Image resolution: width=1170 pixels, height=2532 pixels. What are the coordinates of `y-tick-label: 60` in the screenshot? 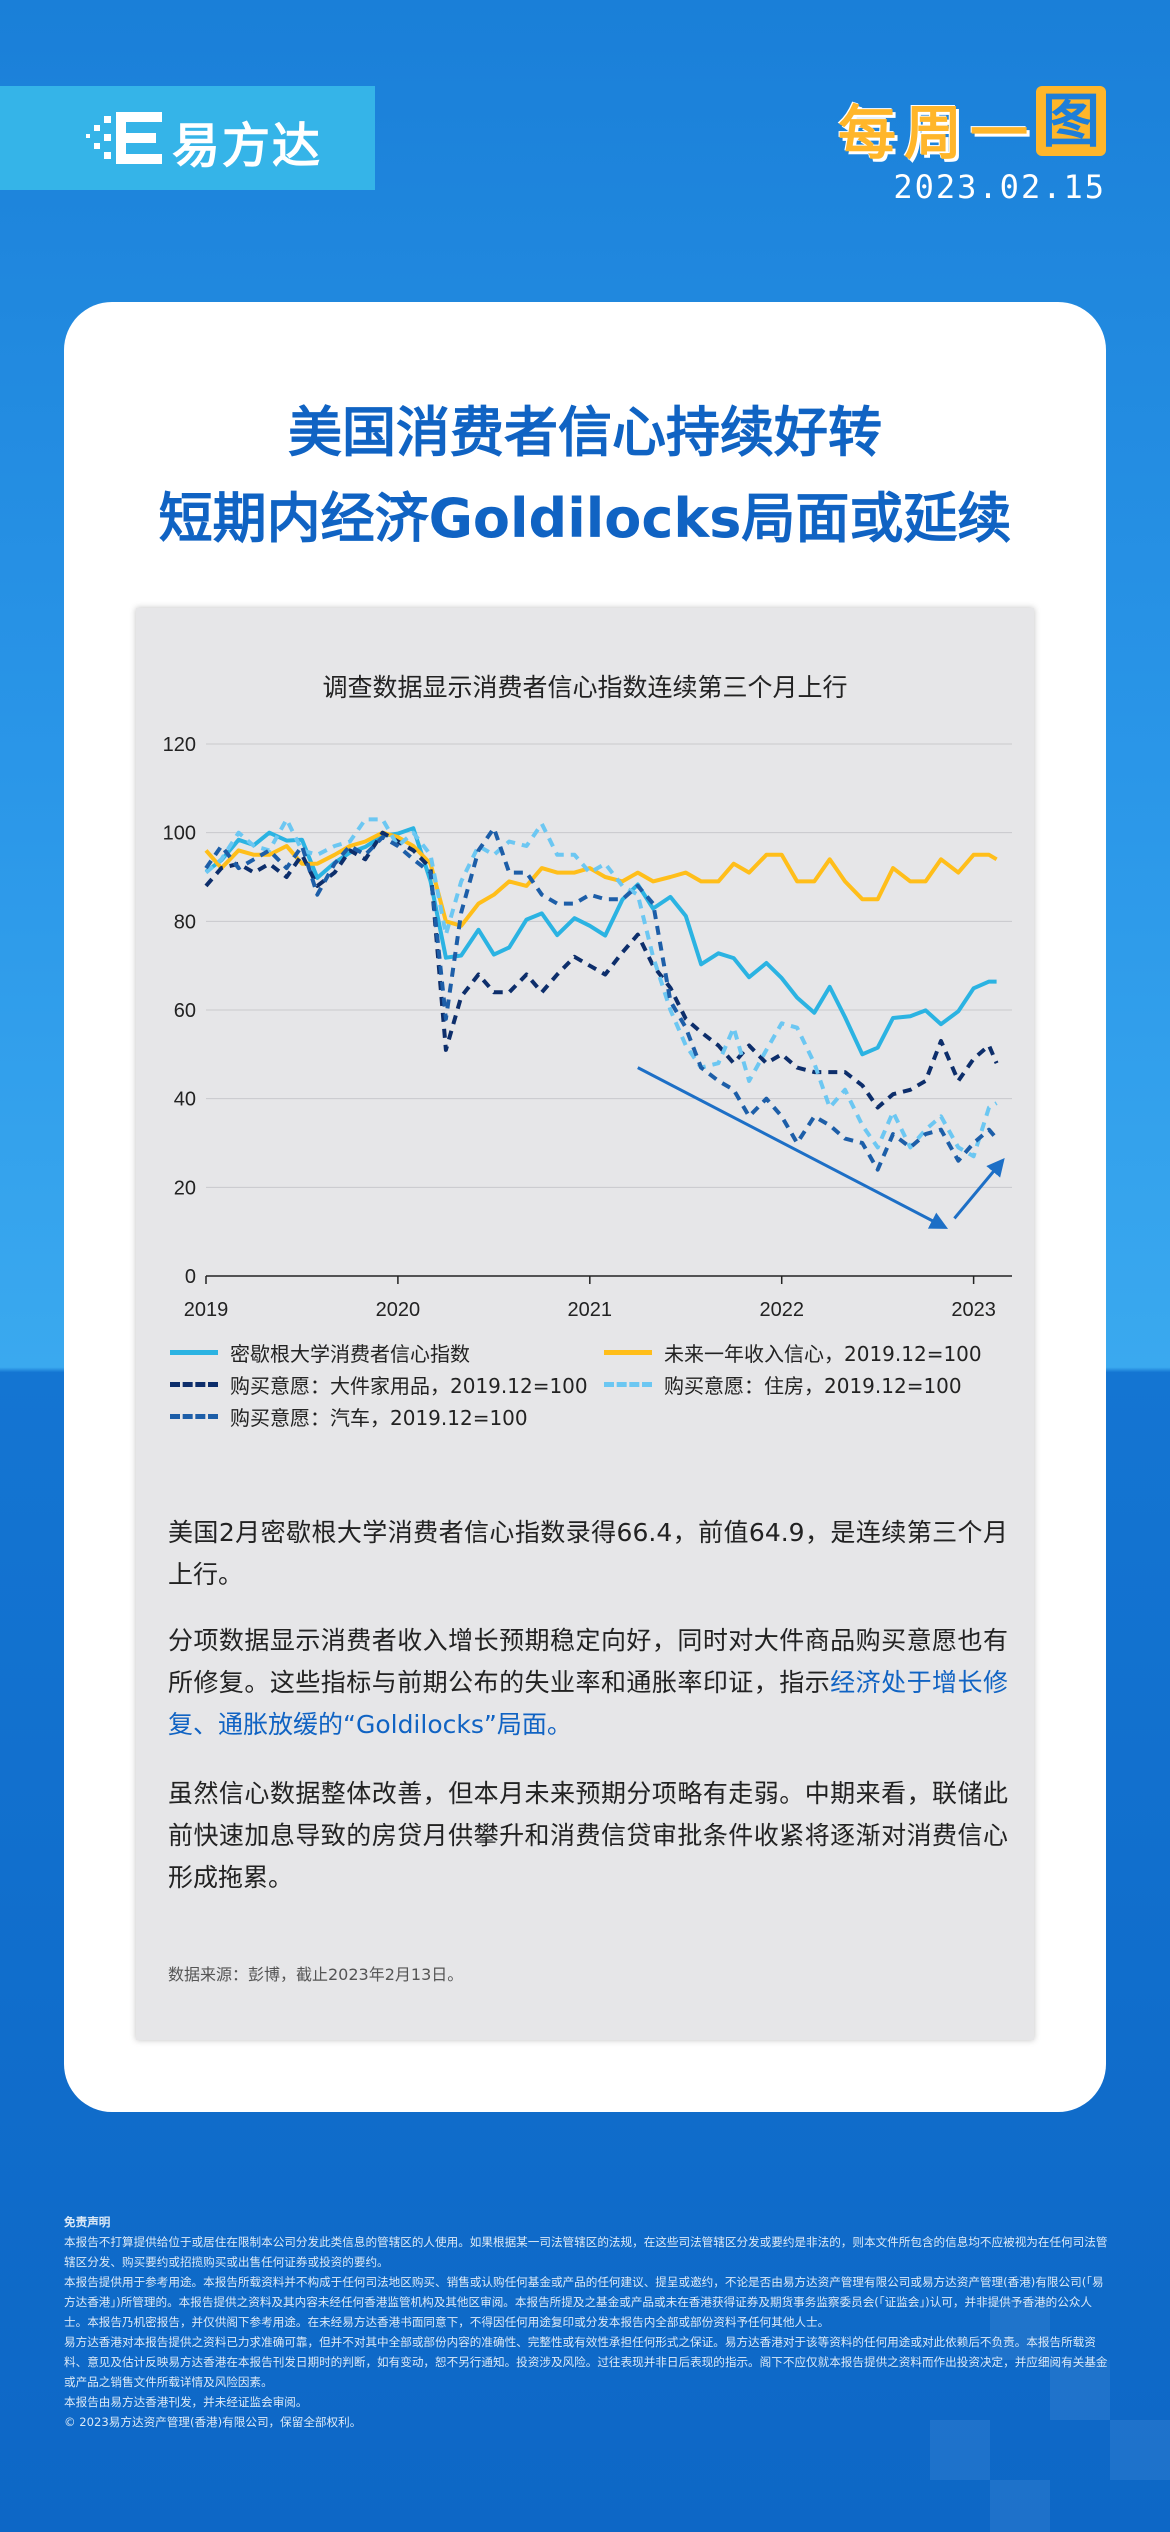 It's located at (185, 1011).